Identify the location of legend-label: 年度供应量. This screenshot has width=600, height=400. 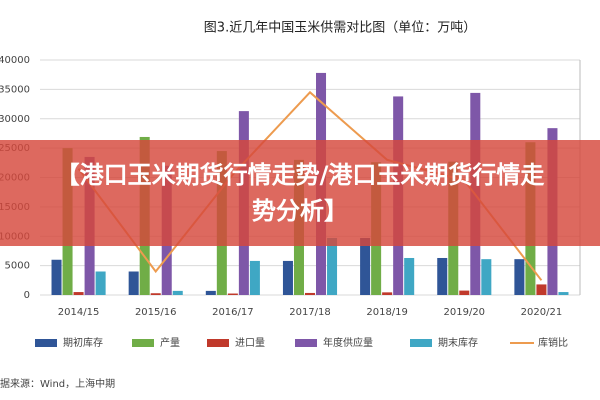
(348, 342).